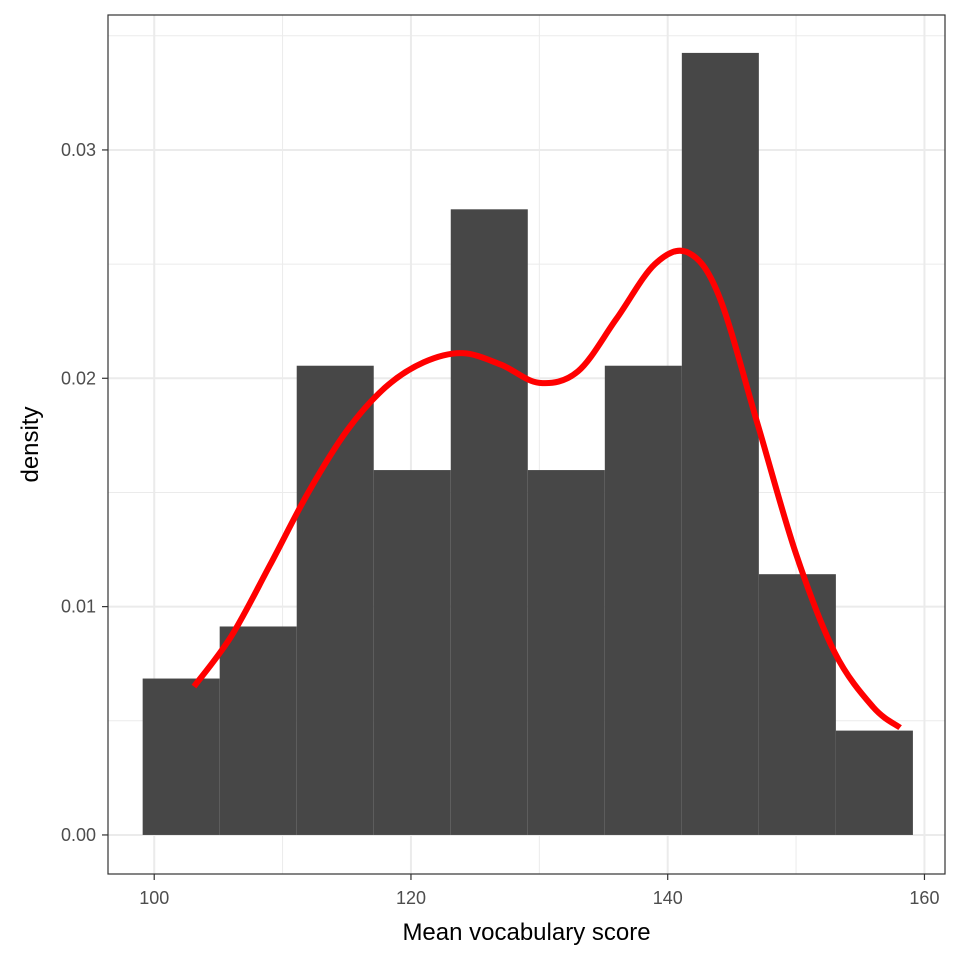  Describe the element at coordinates (78, 835) in the screenshot. I see `y-tick-label: 0.00` at that location.